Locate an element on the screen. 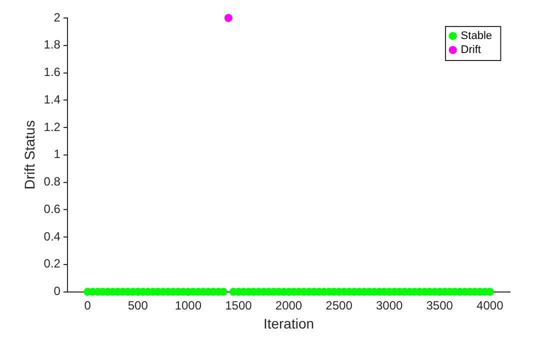 This screenshot has width=560, height=337. x-tick-label: 0 is located at coordinates (88, 305).